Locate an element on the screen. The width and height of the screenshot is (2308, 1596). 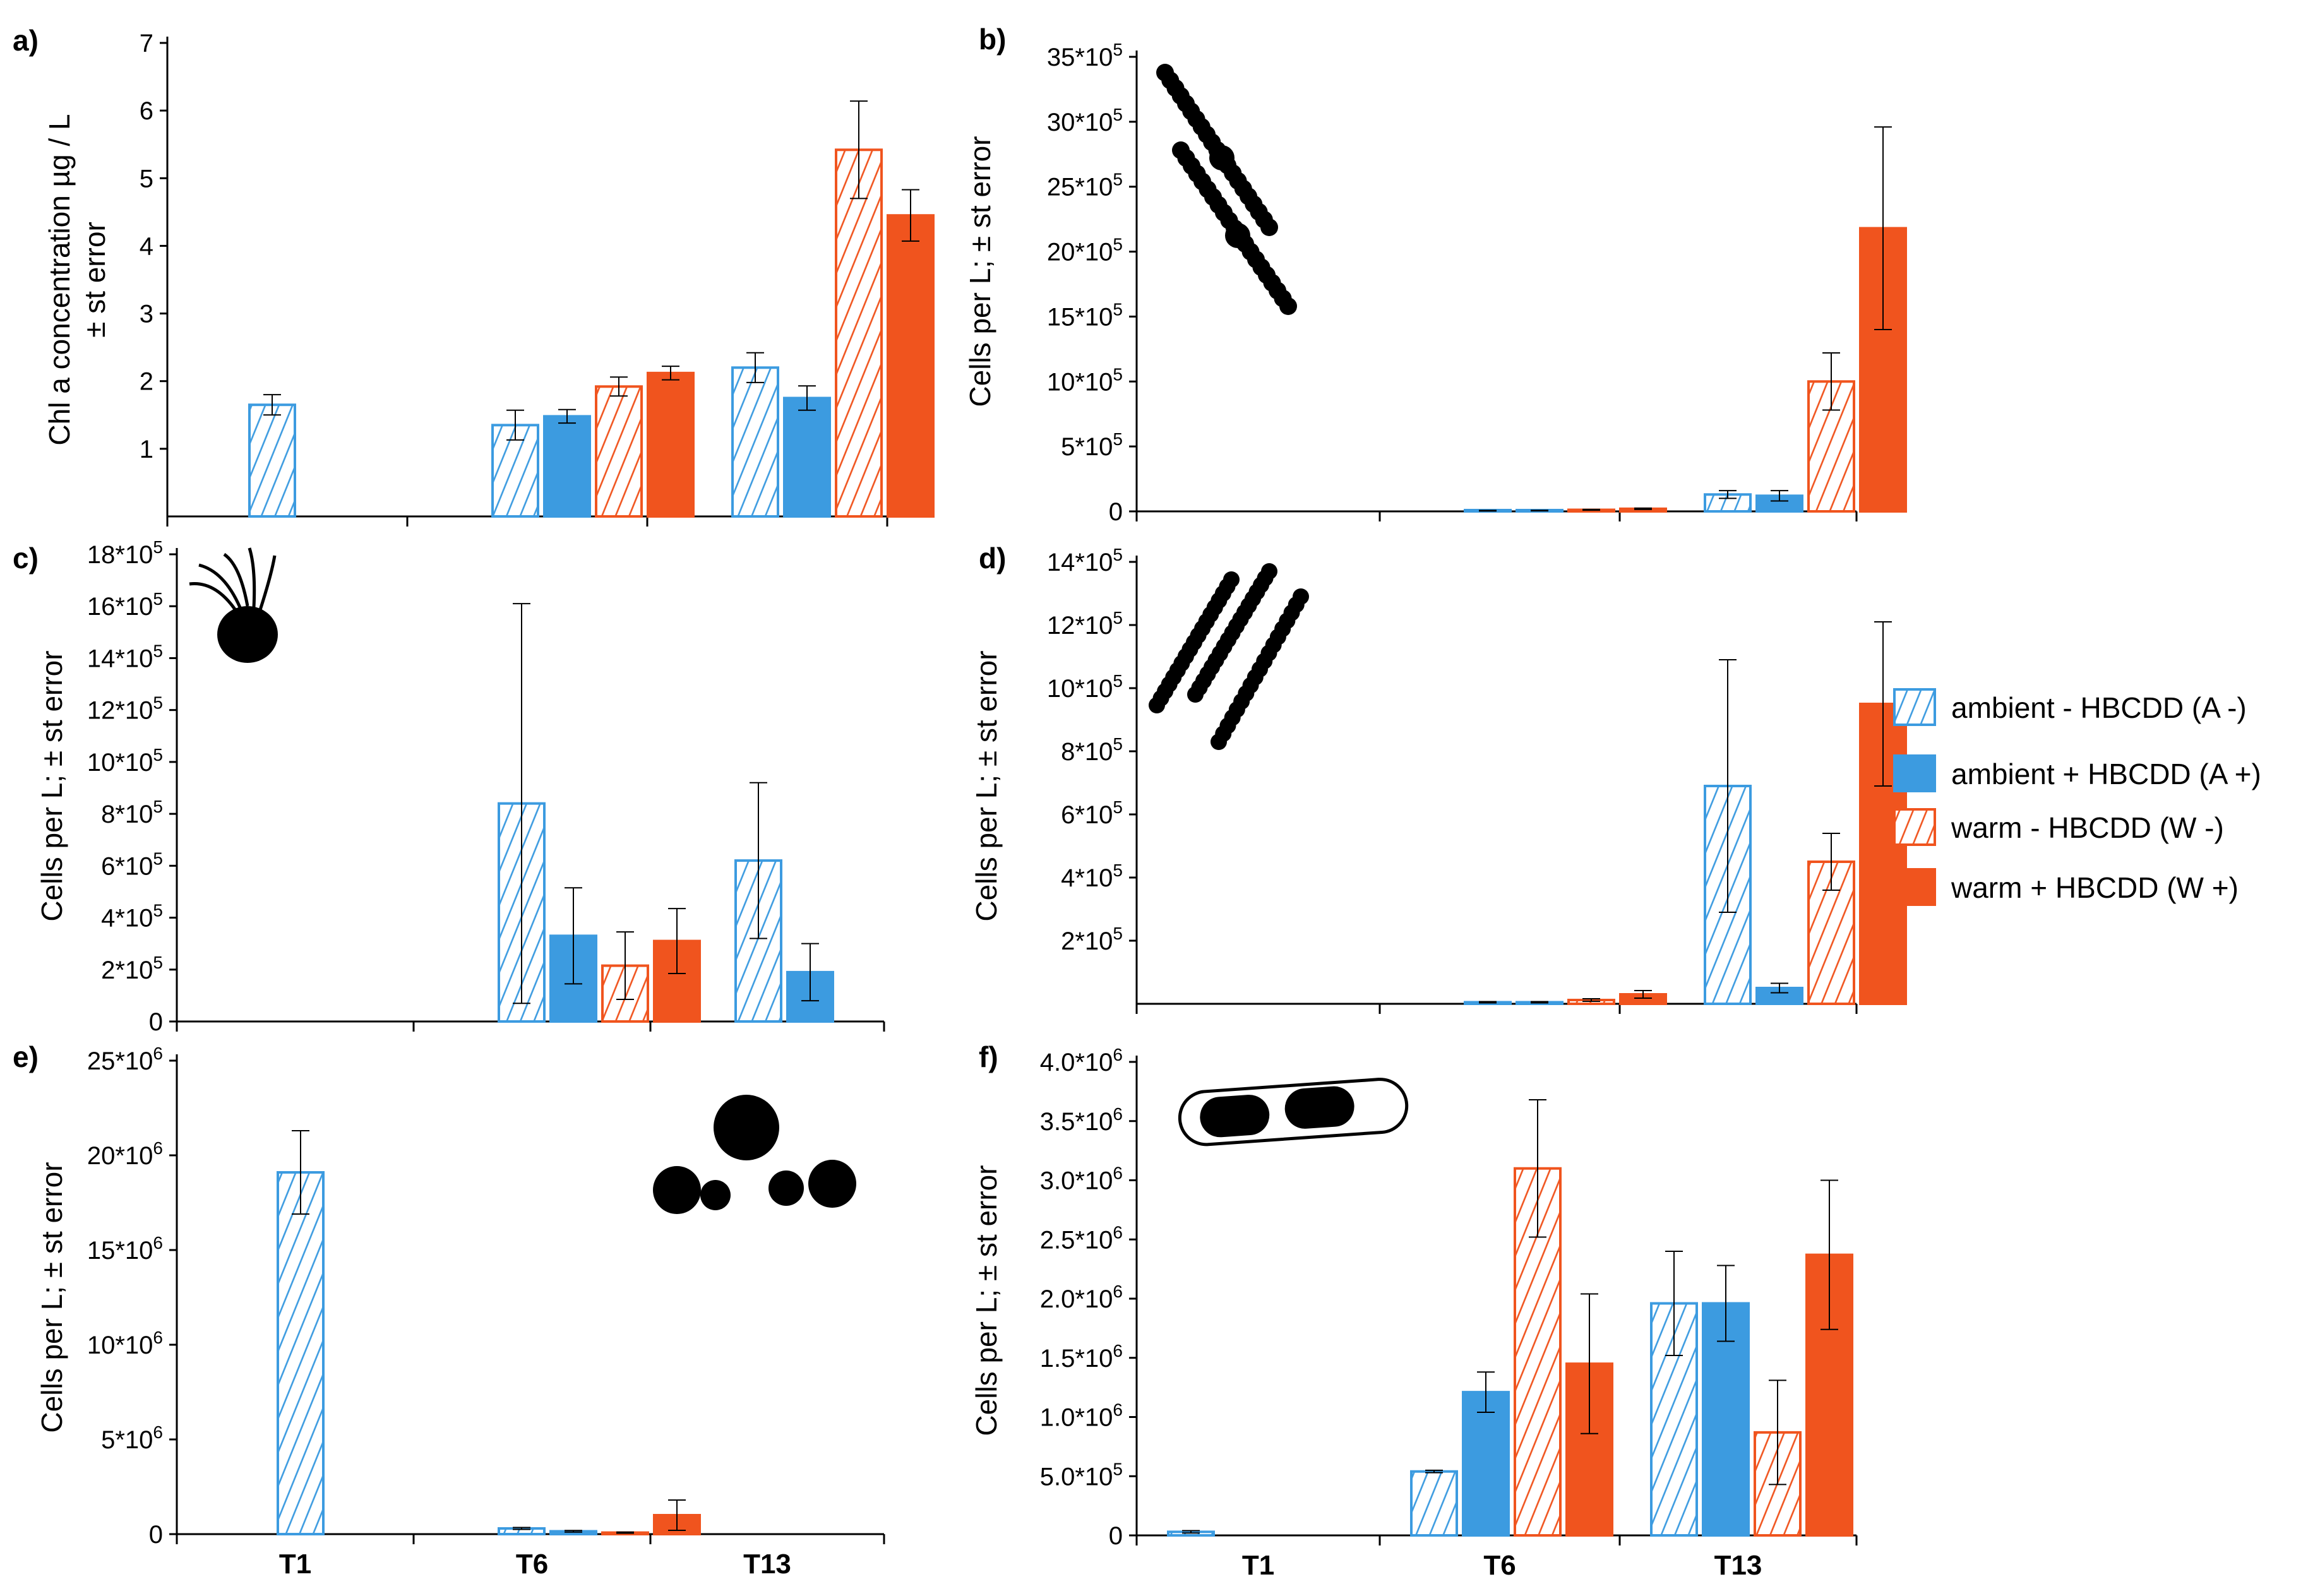
coccoid-cells-icon is located at coordinates (754, 1154).